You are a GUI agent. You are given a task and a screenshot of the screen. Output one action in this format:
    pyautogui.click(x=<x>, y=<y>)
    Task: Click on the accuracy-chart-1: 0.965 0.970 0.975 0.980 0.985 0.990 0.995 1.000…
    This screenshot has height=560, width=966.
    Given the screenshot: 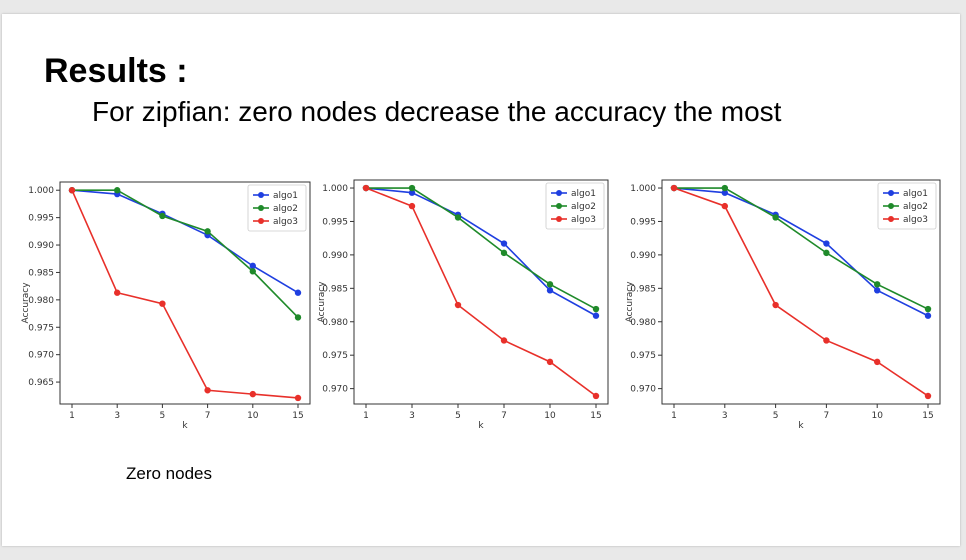 What is the action you would take?
    pyautogui.click(x=166, y=306)
    